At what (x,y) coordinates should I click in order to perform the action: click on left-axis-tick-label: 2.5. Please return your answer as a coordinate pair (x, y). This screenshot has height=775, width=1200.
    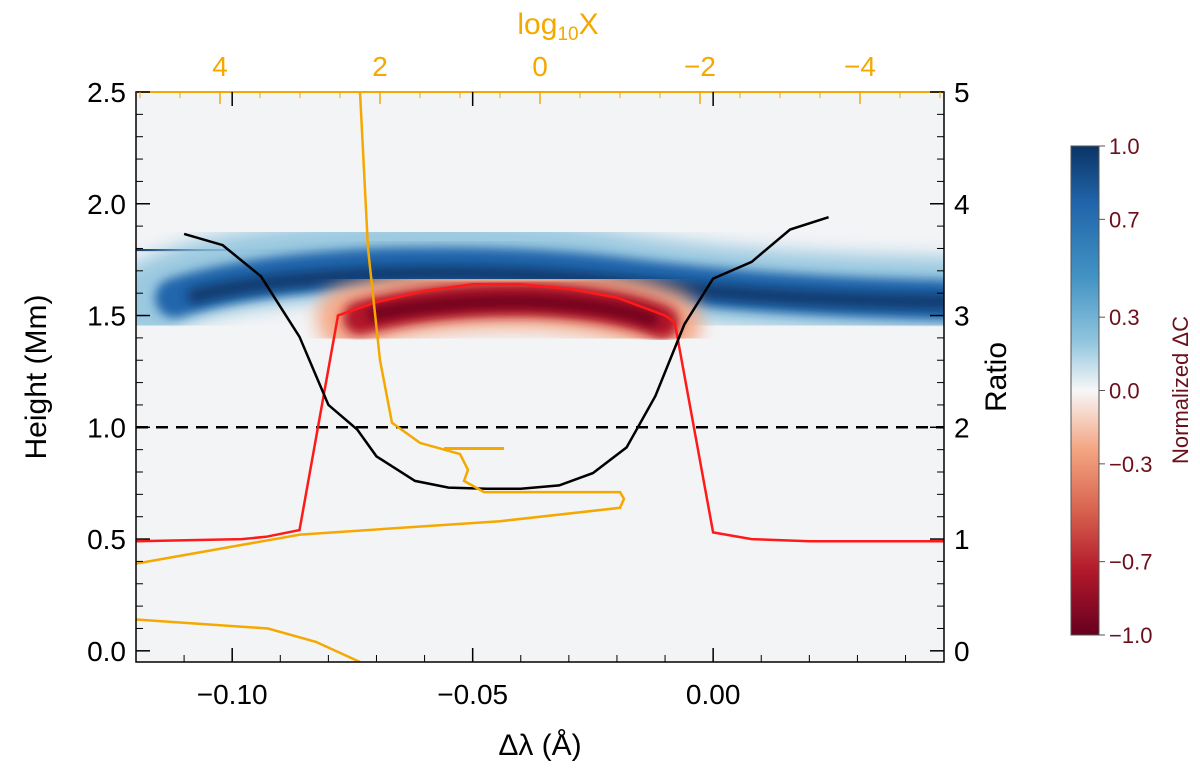
    Looking at the image, I should click on (106, 92).